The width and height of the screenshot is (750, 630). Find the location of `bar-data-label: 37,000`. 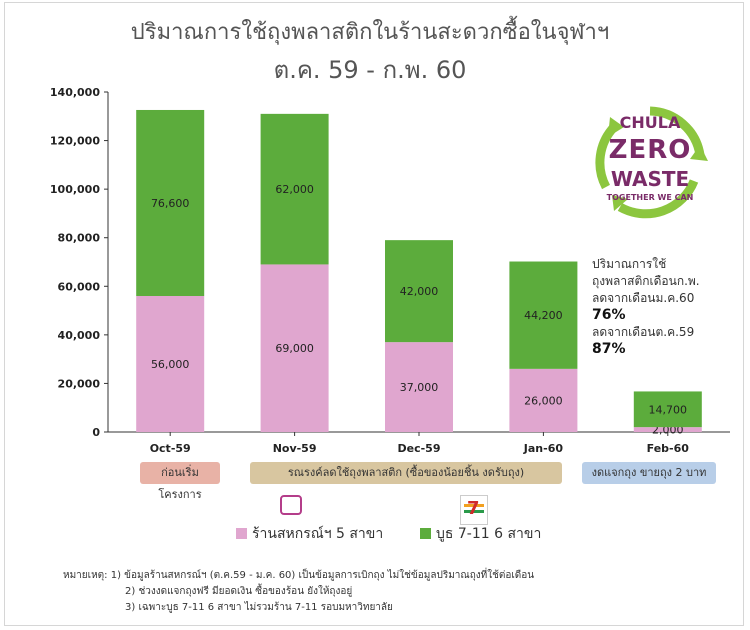

bar-data-label: 37,000 is located at coordinates (419, 387).